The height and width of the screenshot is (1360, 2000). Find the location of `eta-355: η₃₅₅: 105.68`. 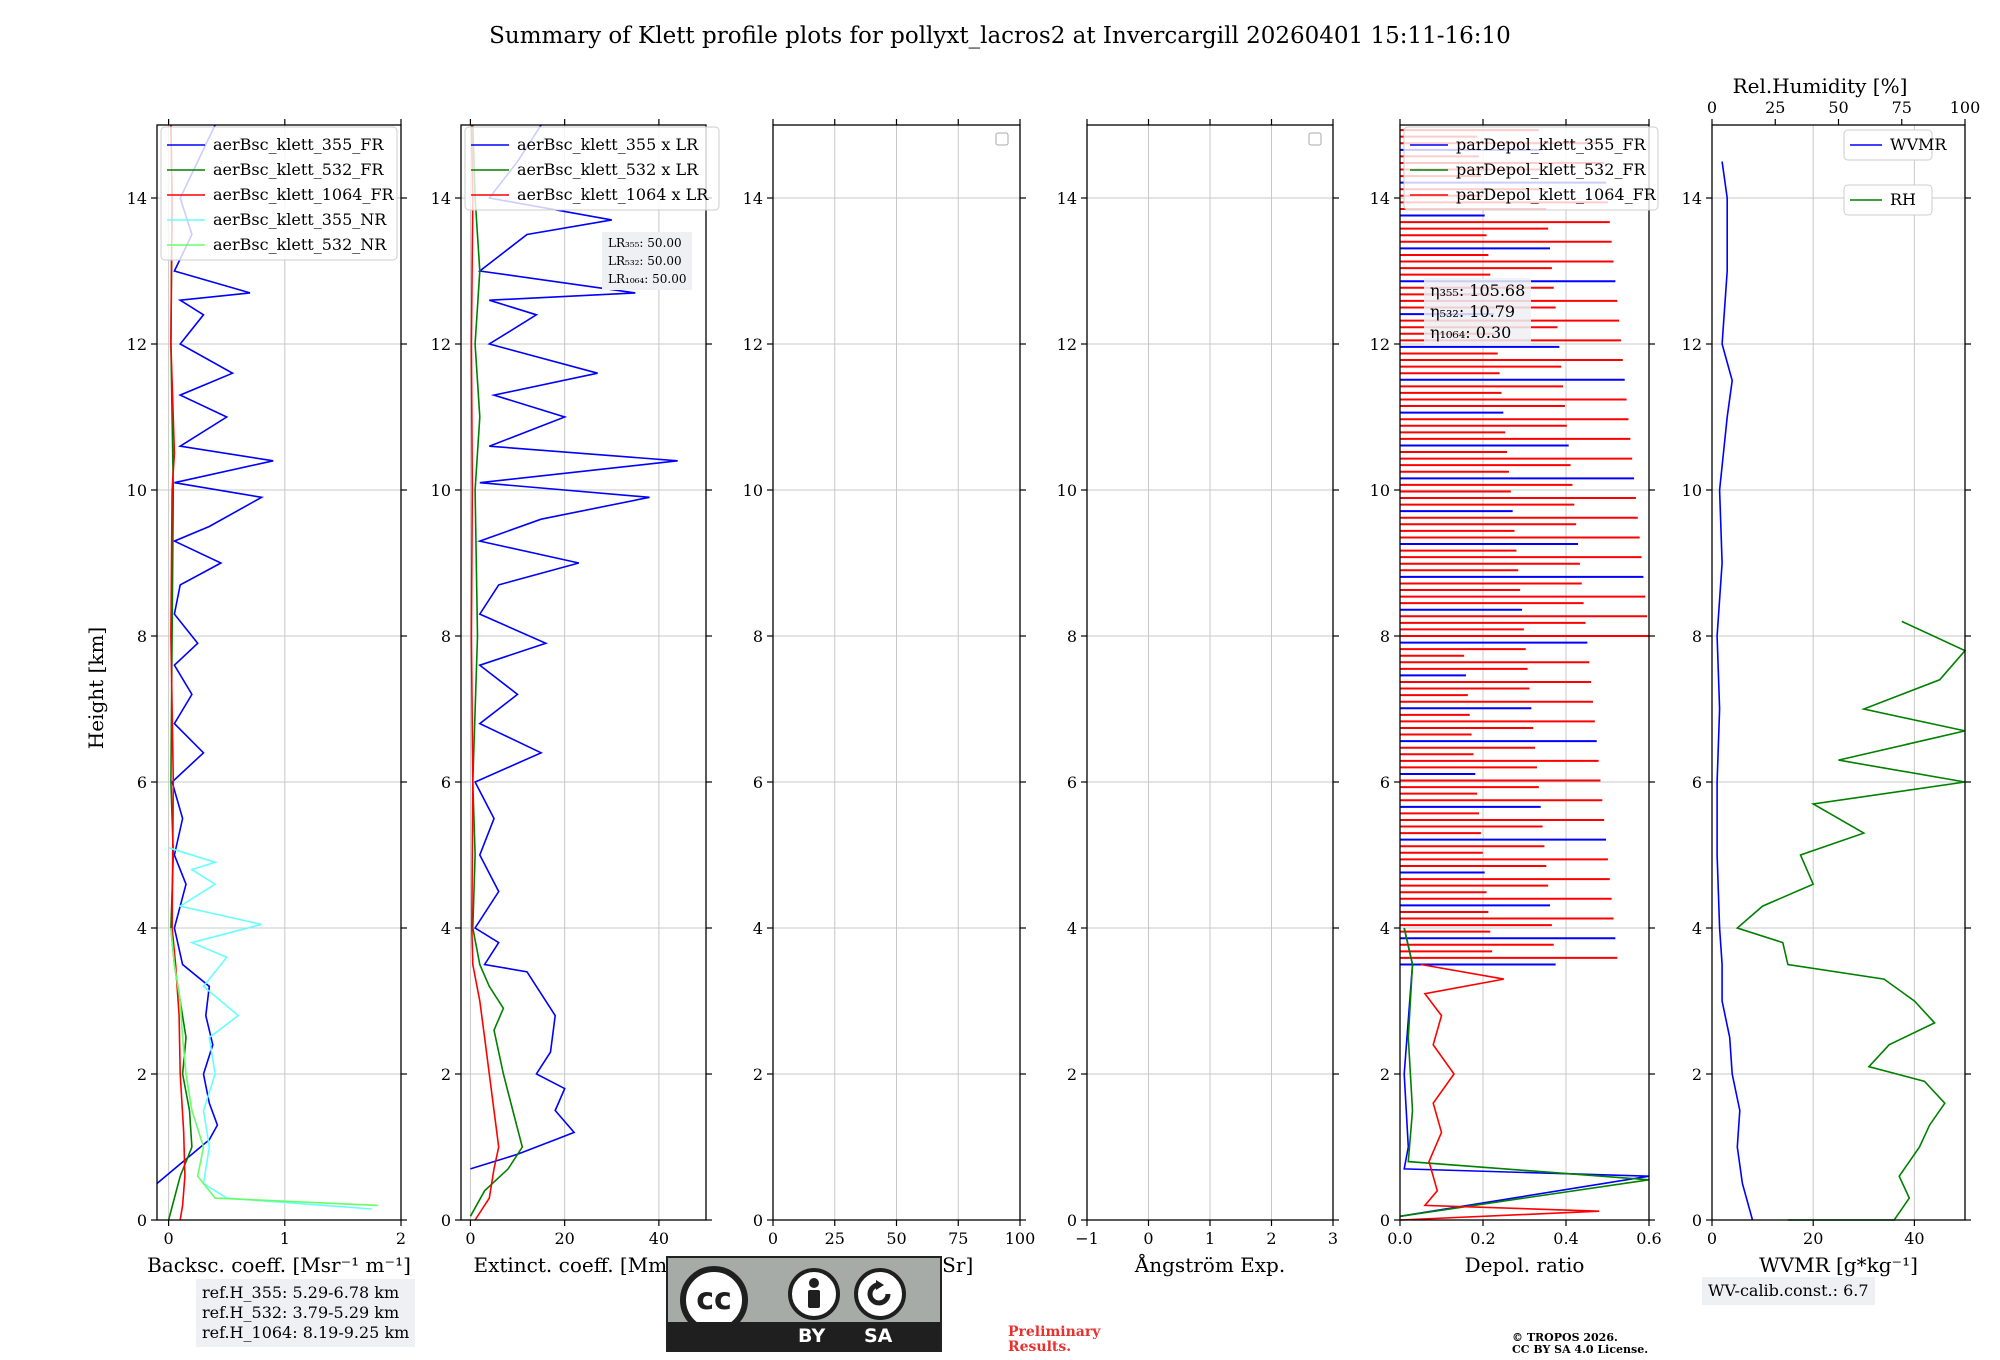

eta-355: η₃₅₅: 105.68 is located at coordinates (1478, 290).